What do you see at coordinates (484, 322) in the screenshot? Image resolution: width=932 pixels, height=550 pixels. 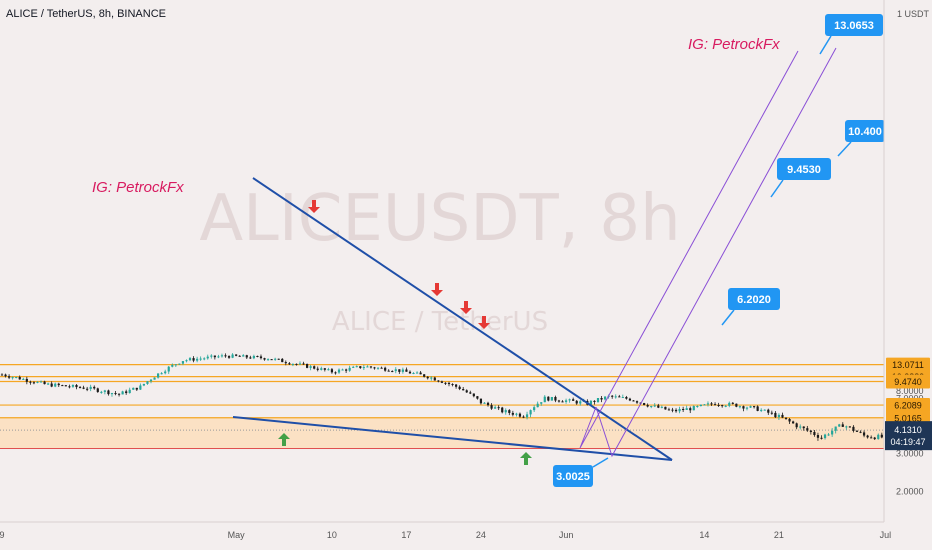 I see `down-arrow-icon` at bounding box center [484, 322].